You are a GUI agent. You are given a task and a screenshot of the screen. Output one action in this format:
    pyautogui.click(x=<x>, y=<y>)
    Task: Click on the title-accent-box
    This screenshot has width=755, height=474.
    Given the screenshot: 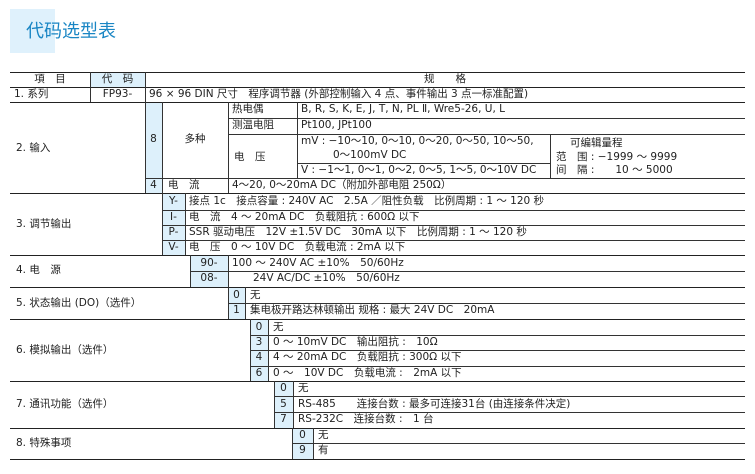 What is the action you would take?
    pyautogui.click(x=32, y=31)
    